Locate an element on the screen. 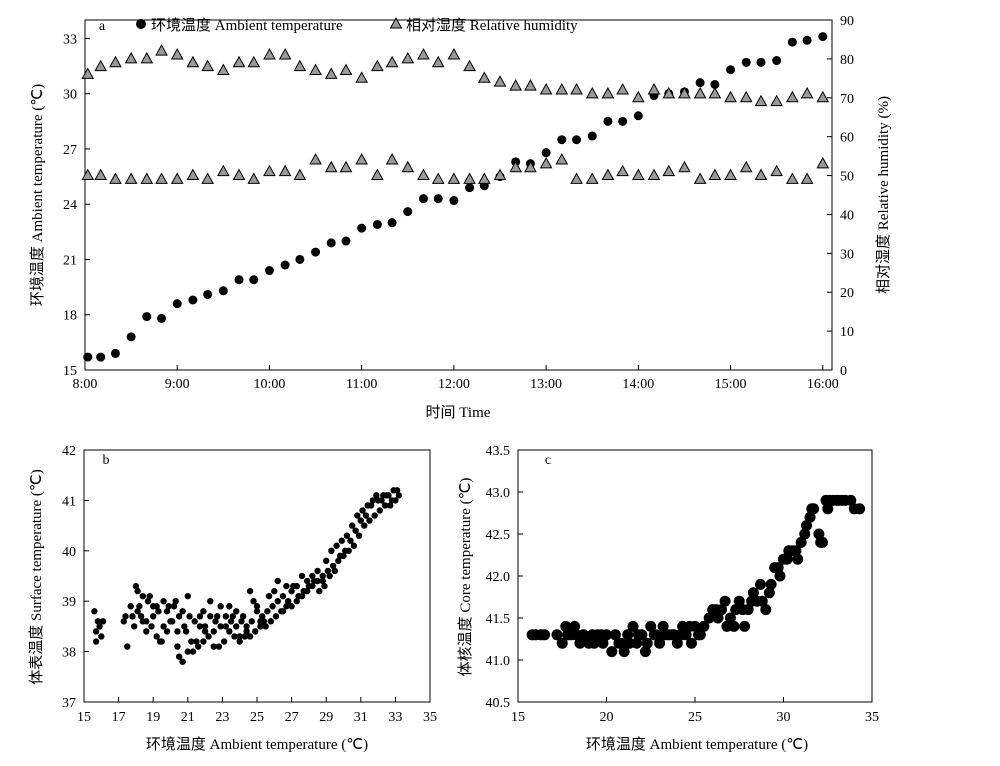  b-x-axis-label: 环境温度 Ambient temperature (℃) is located at coordinates (257, 744).